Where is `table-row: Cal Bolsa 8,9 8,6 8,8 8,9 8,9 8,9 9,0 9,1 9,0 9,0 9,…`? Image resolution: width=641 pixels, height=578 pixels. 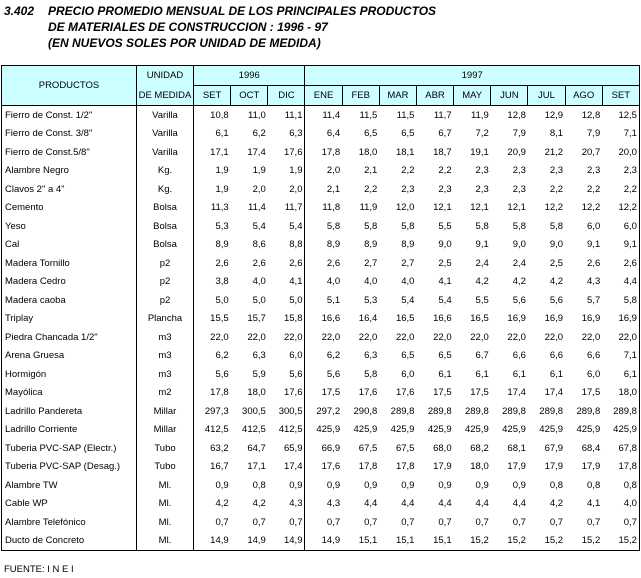
table-row: Cal Bolsa 8,9 8,6 8,8 8,9 8,9 8,9 9,0 9,1 9,0 9,0 9,… is located at coordinates (320, 244).